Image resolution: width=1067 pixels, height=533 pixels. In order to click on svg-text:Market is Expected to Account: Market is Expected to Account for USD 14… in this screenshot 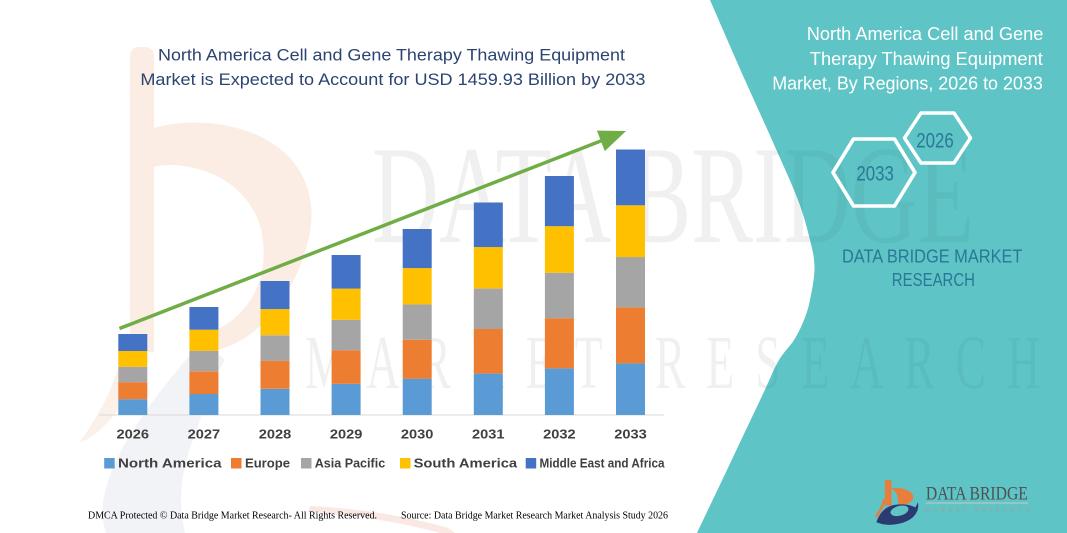, I will do `click(392, 79)`.